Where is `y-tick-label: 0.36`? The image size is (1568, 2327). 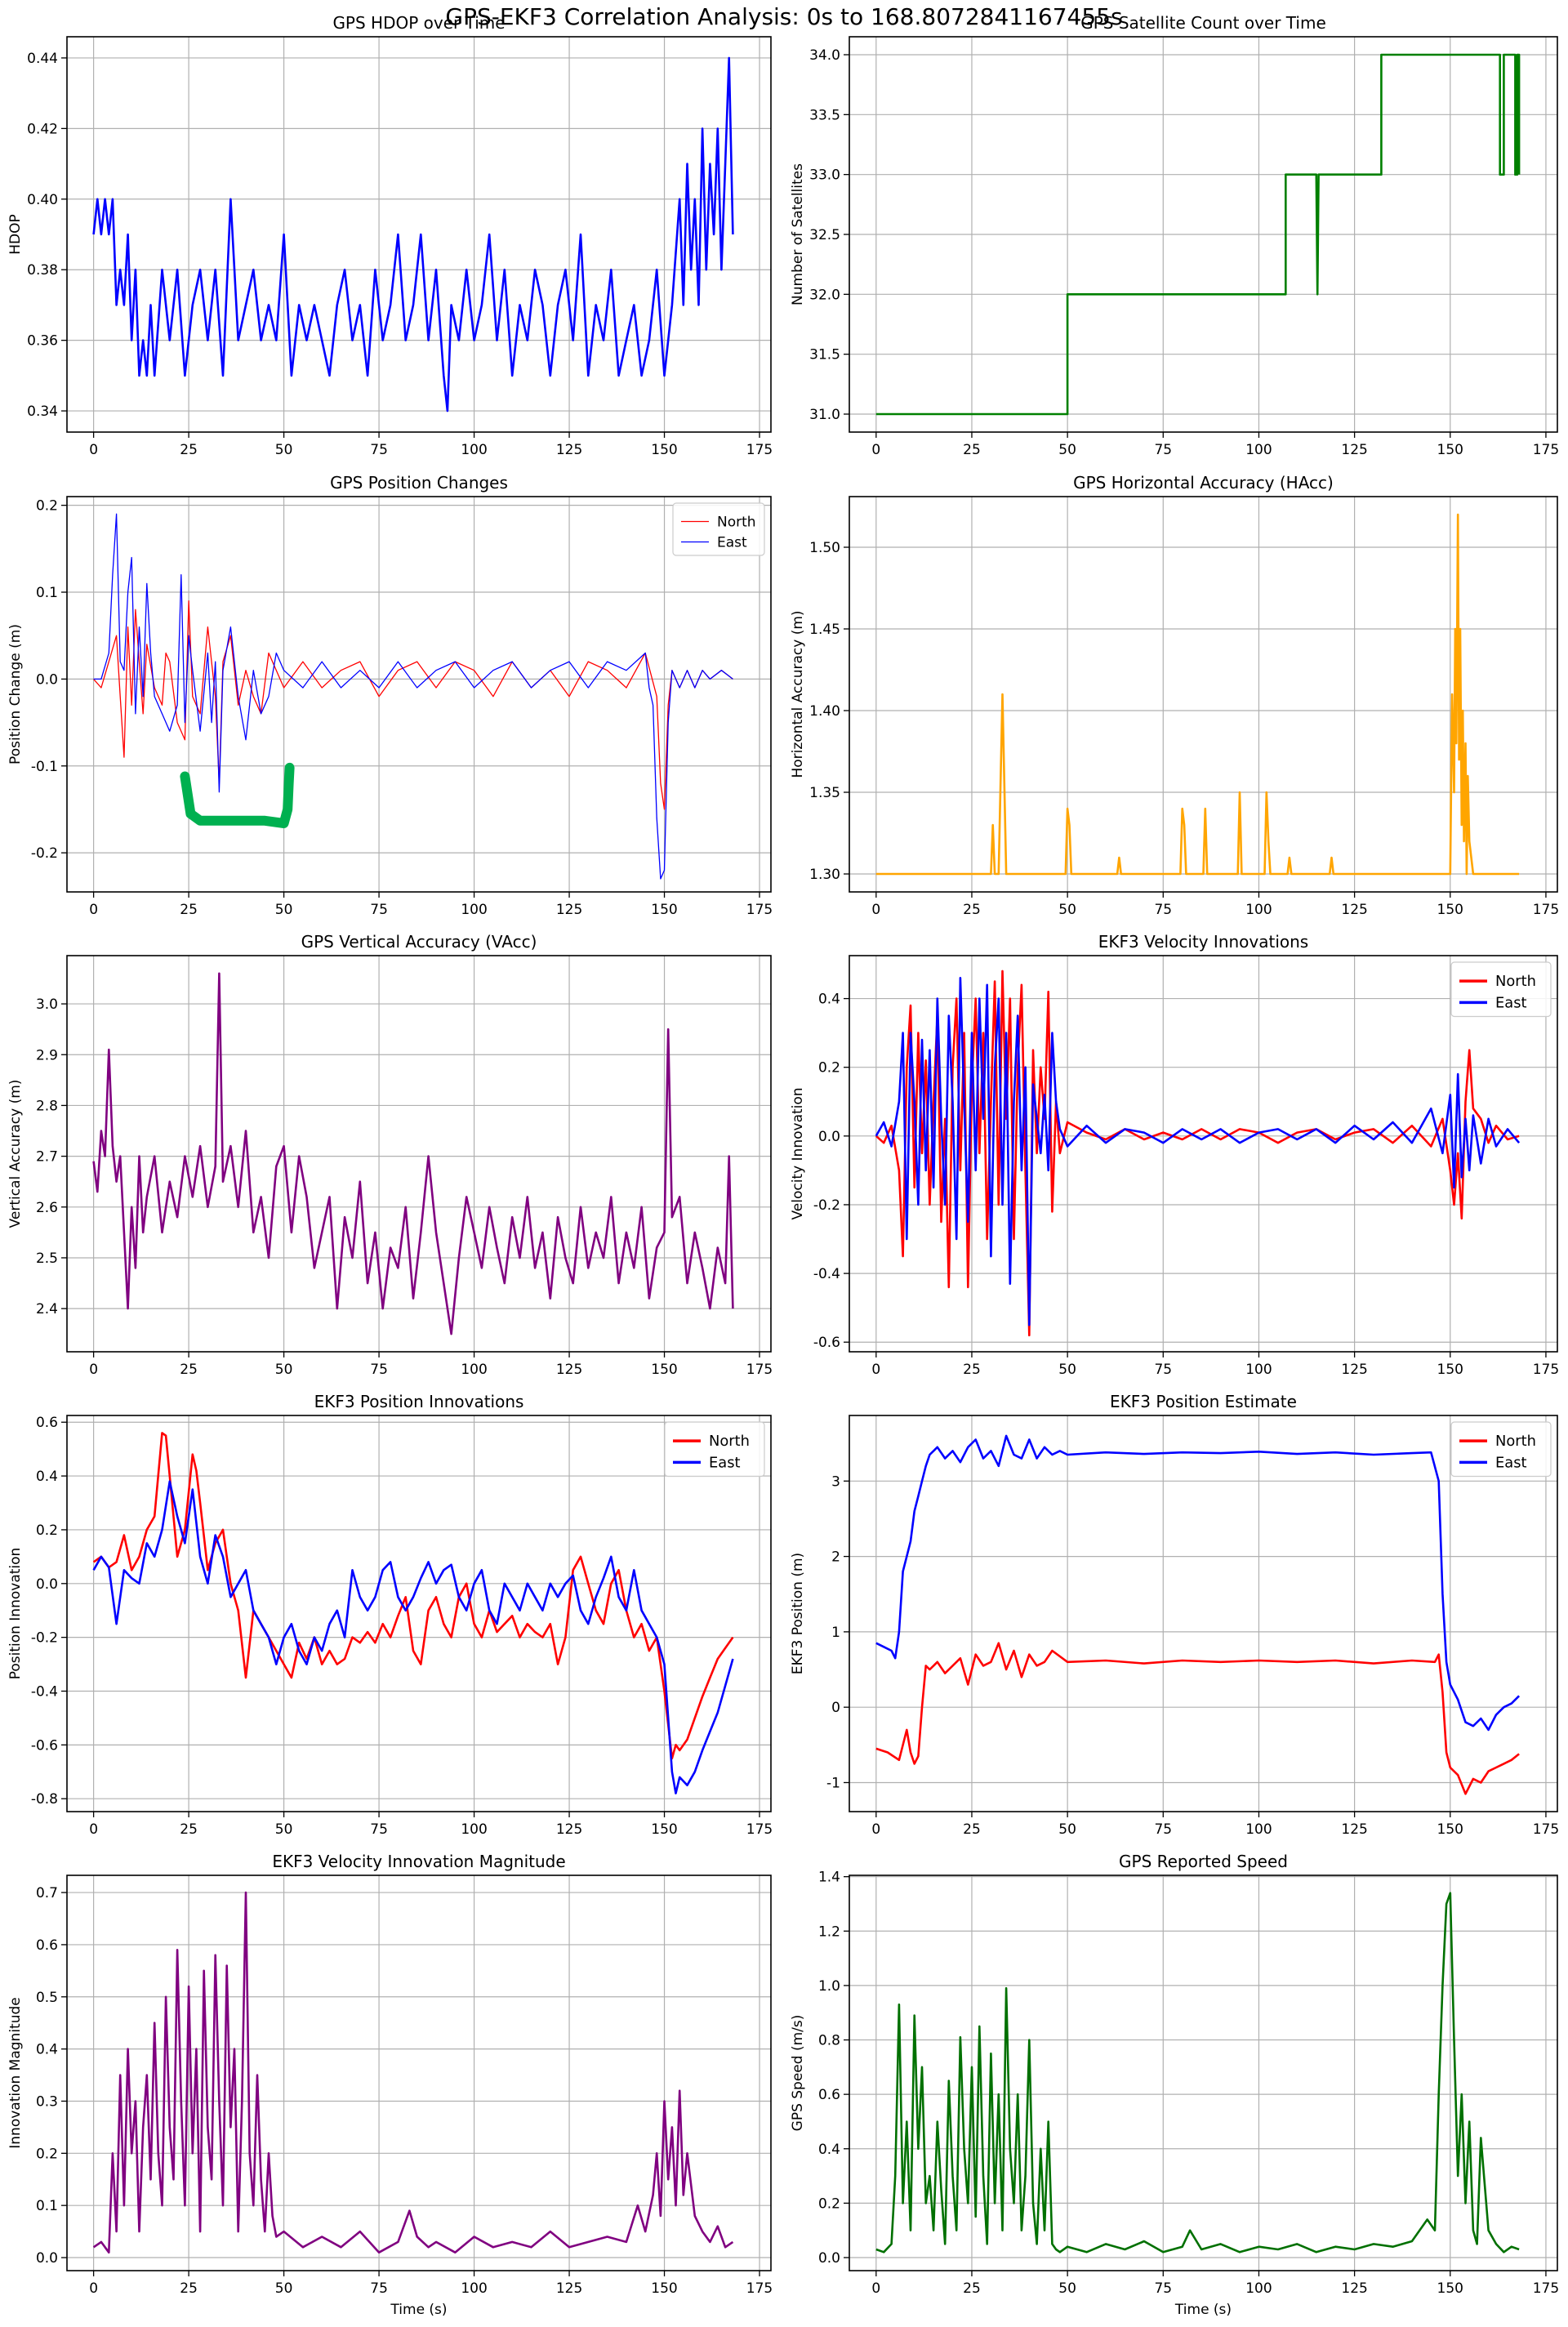
y-tick-label: 0.36 is located at coordinates (42, 341).